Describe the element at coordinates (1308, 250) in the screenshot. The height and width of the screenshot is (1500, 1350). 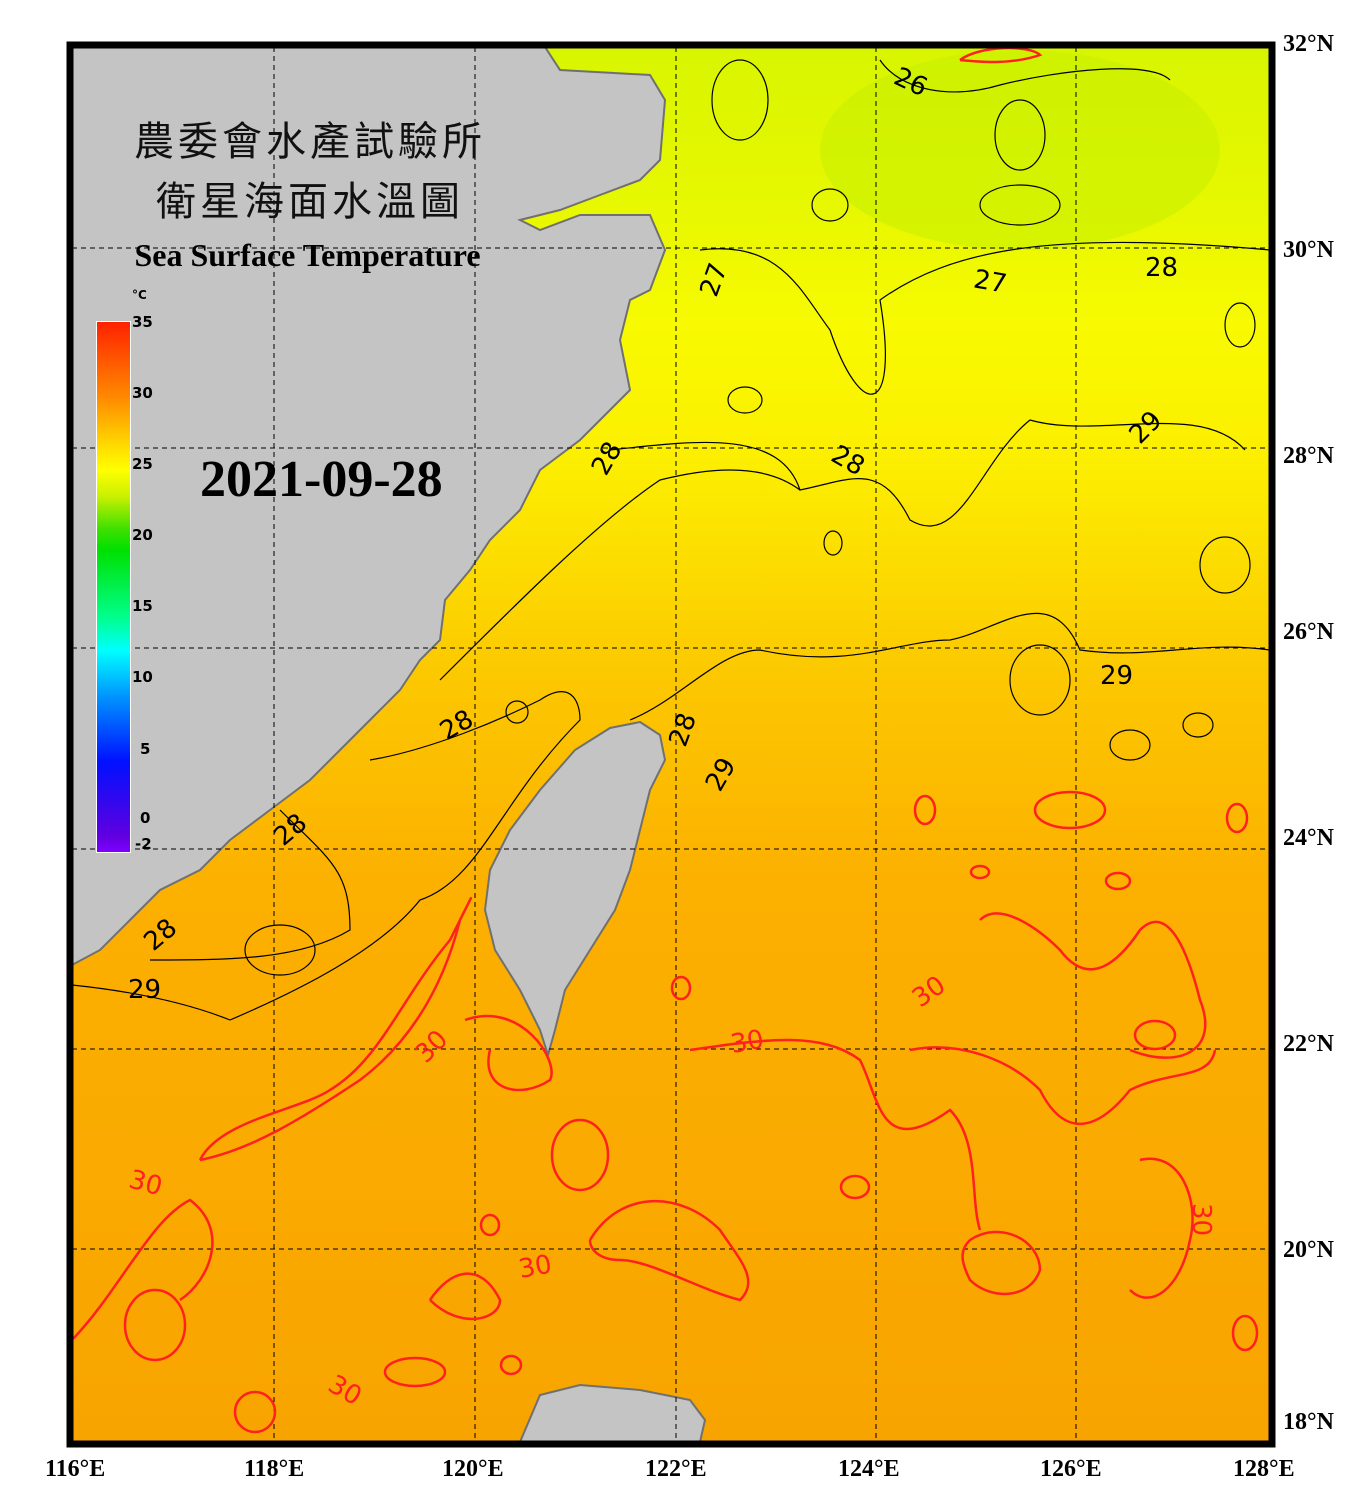
I see `lat-label: 30°N` at that location.